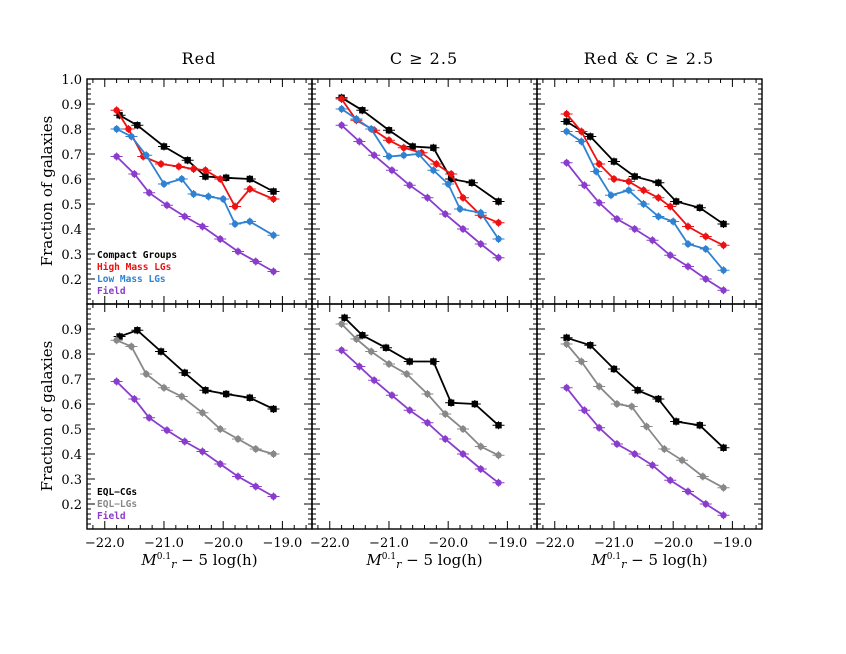 This screenshot has width=846, height=654. I want to click on series-field, so click(645, 451).